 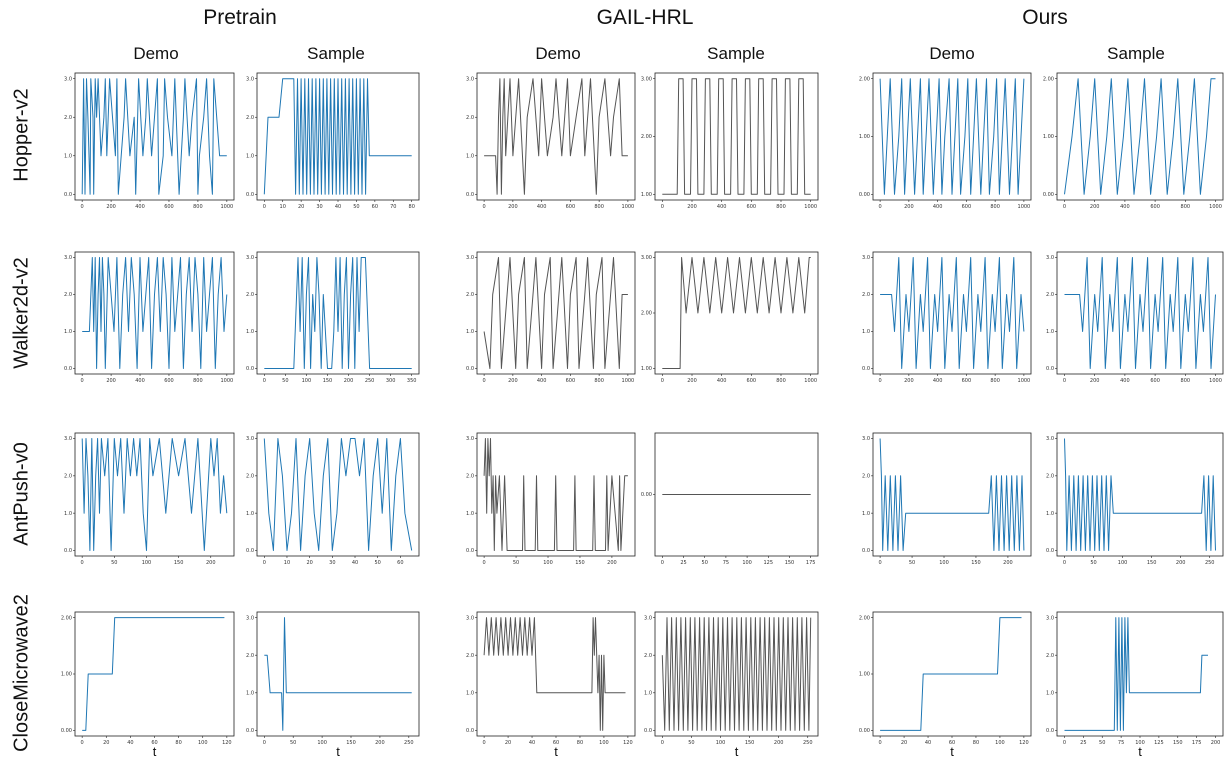 I want to click on series-line-hopper-v2-pretrain-sample, so click(x=337, y=136).